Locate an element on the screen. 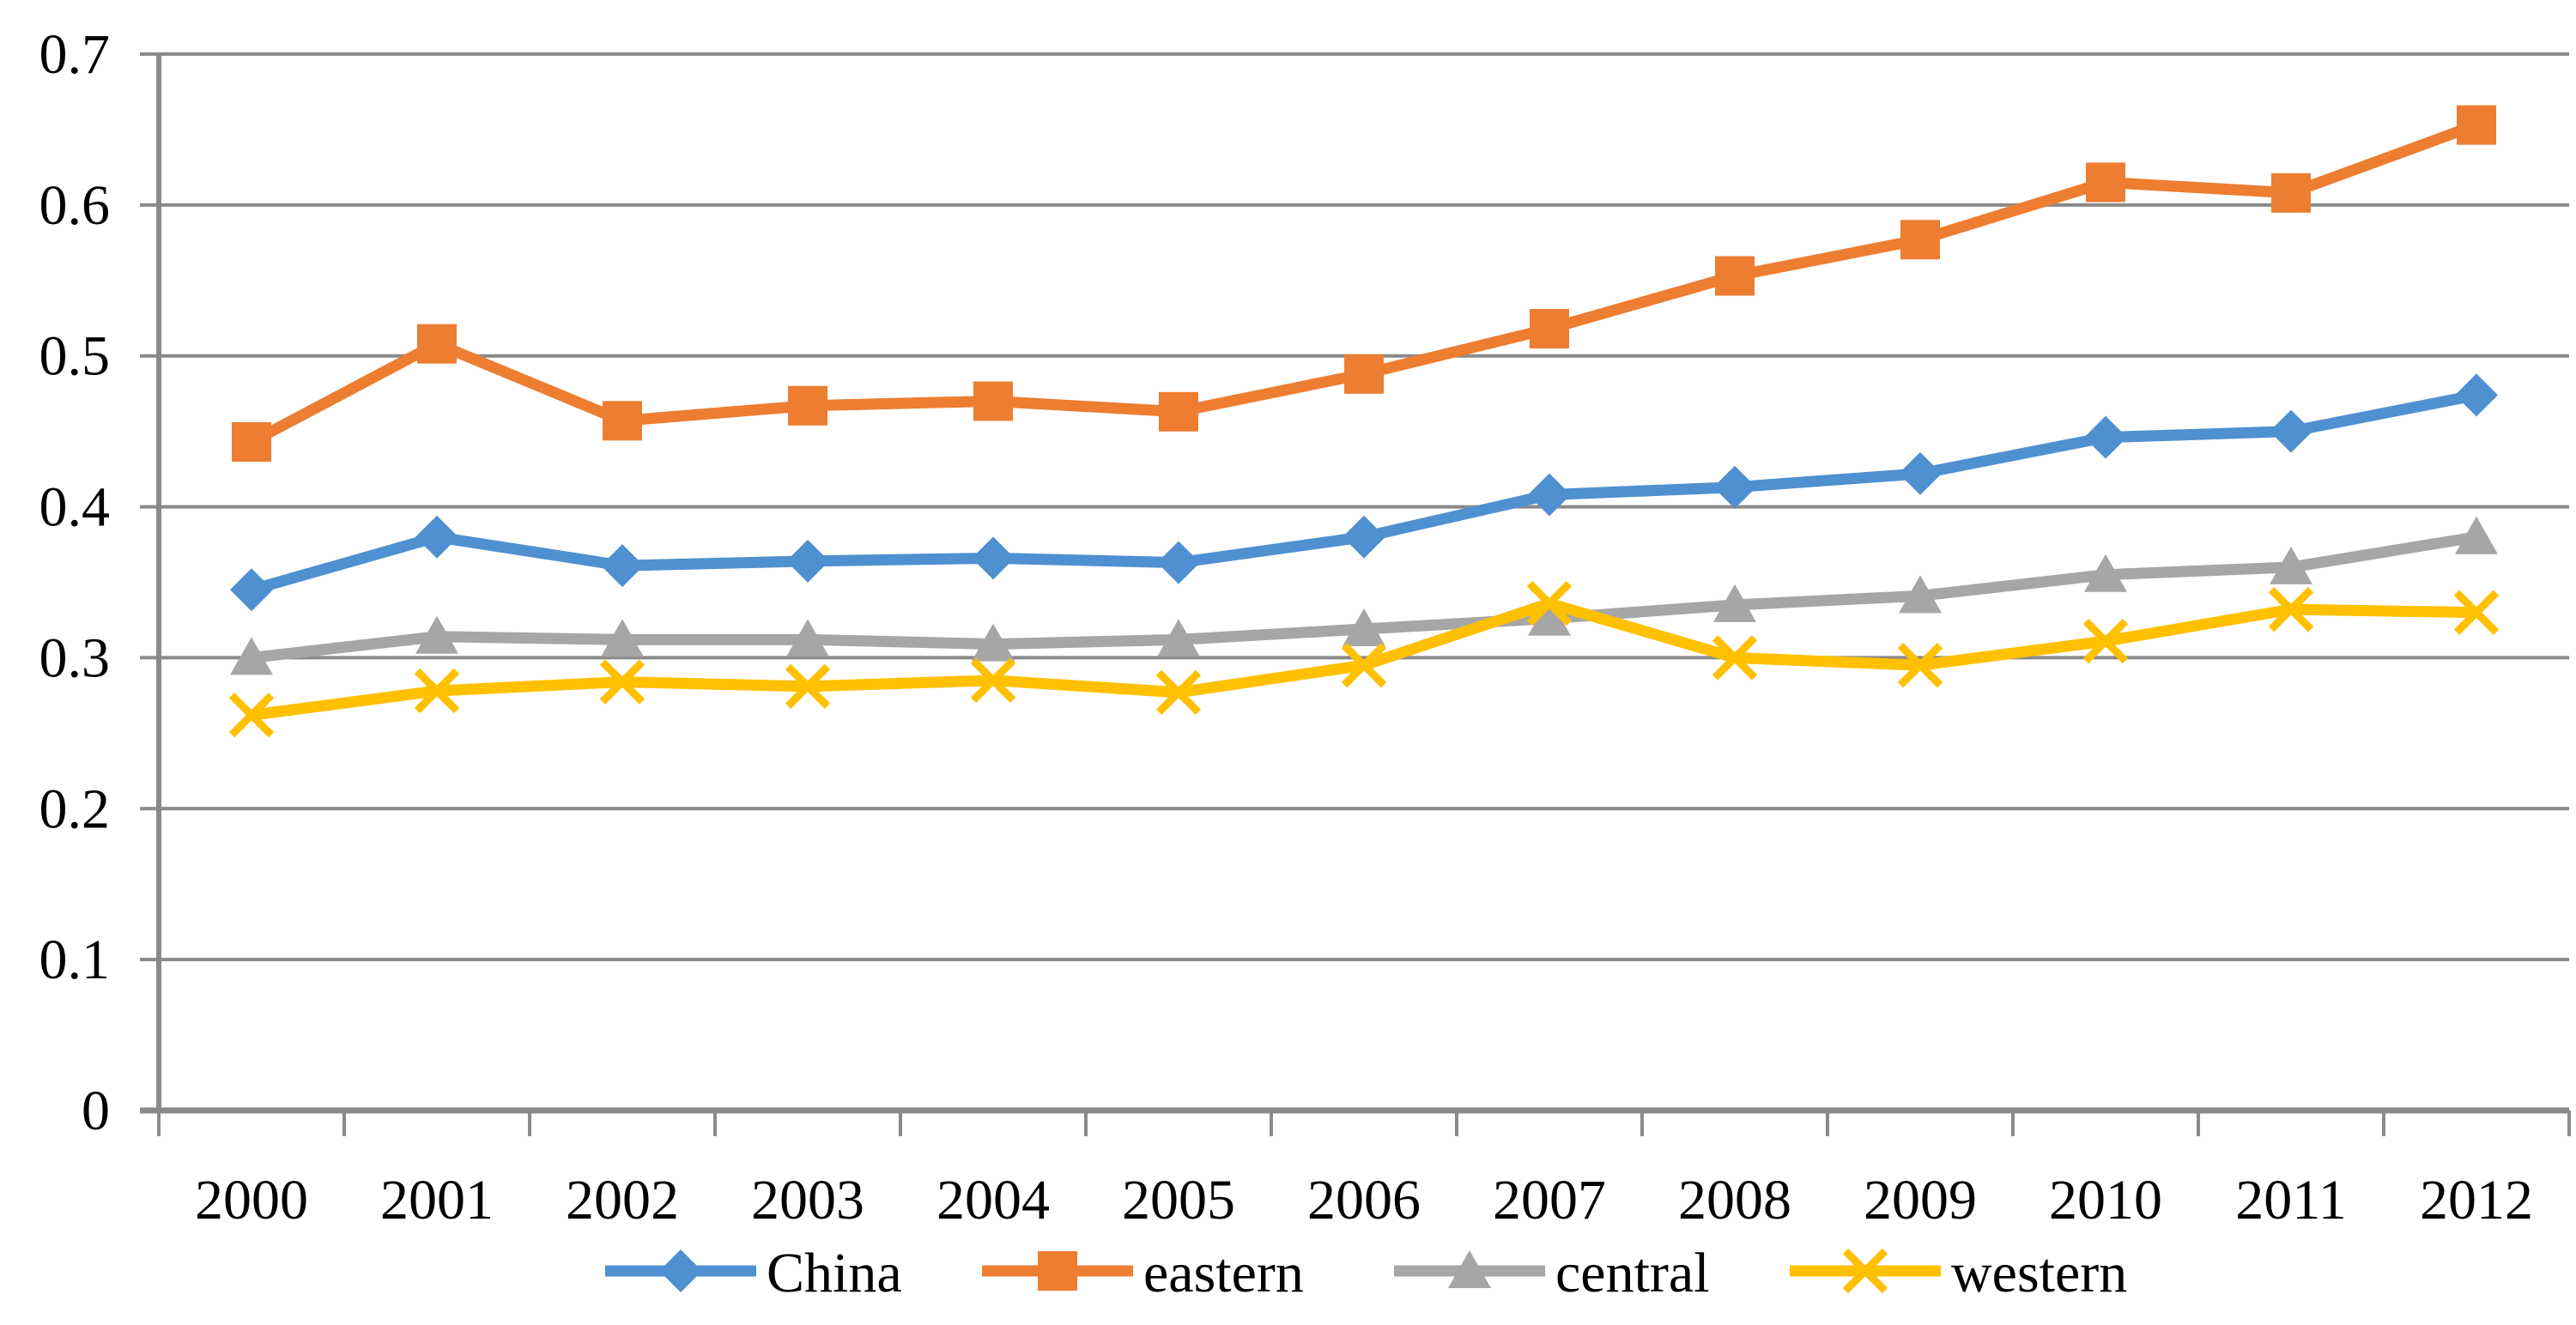 The height and width of the screenshot is (1325, 2576). legend-item-central: central is located at coordinates (1552, 1273).